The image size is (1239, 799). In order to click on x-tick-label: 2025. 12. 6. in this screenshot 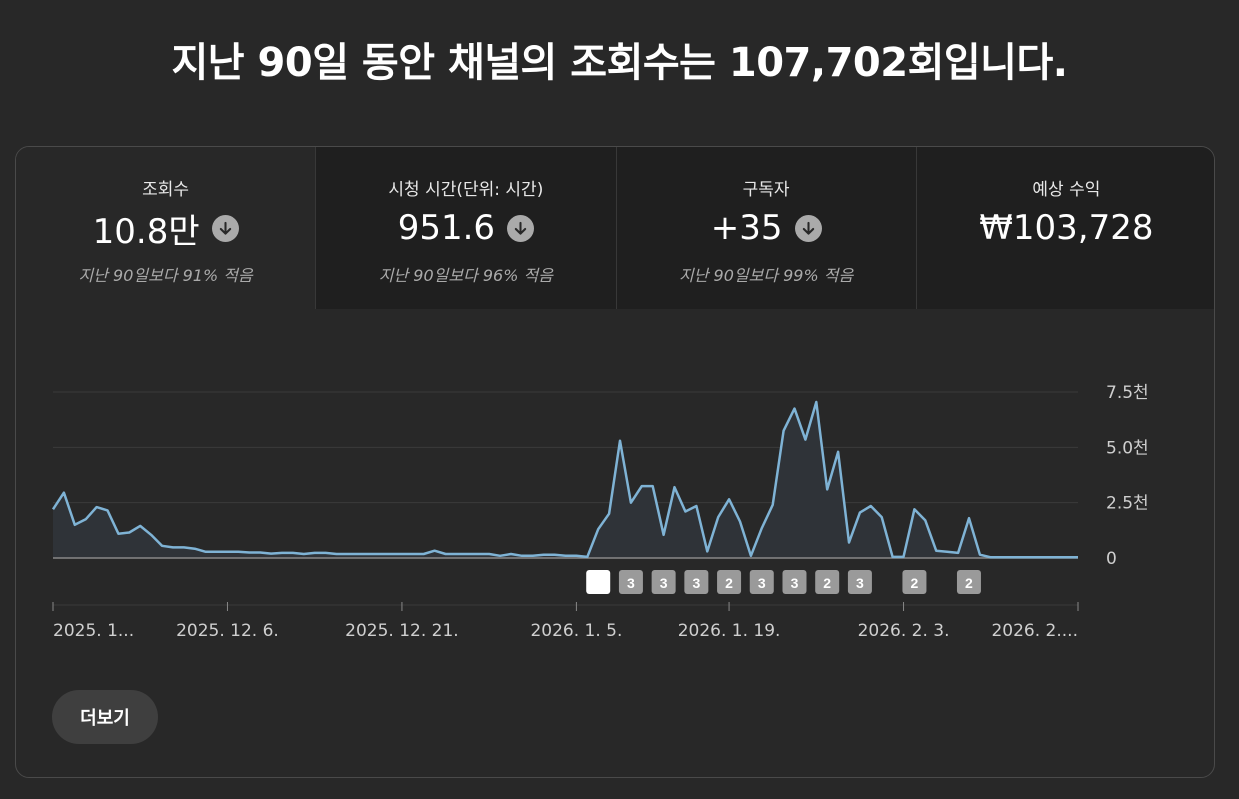, I will do `click(227, 631)`.